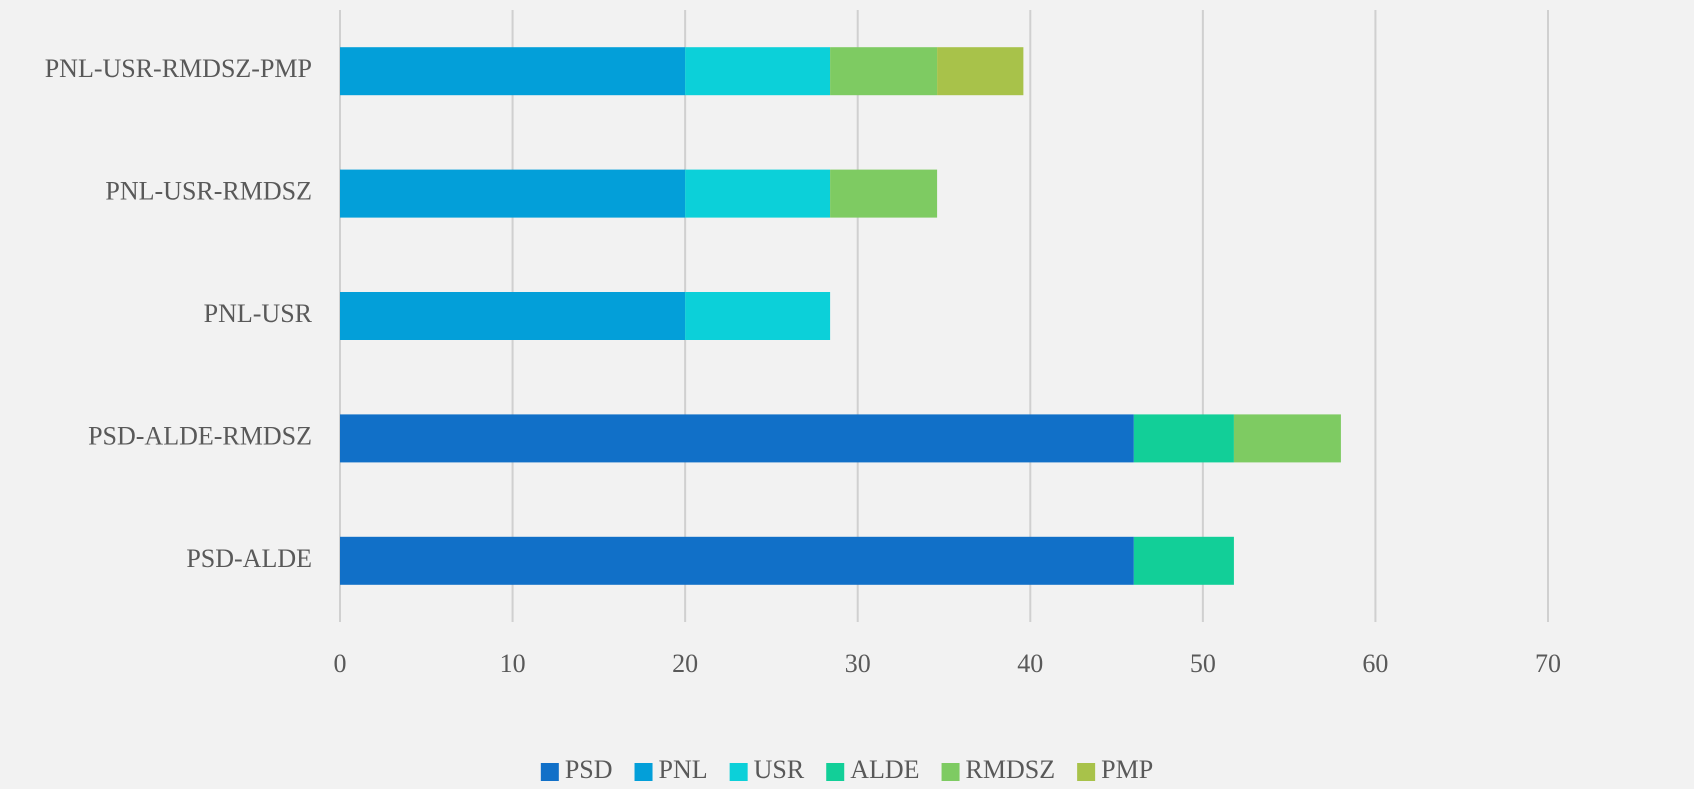 Image resolution: width=1694 pixels, height=789 pixels. Describe the element at coordinates (1375, 663) in the screenshot. I see `x-tick-label: 60` at that location.